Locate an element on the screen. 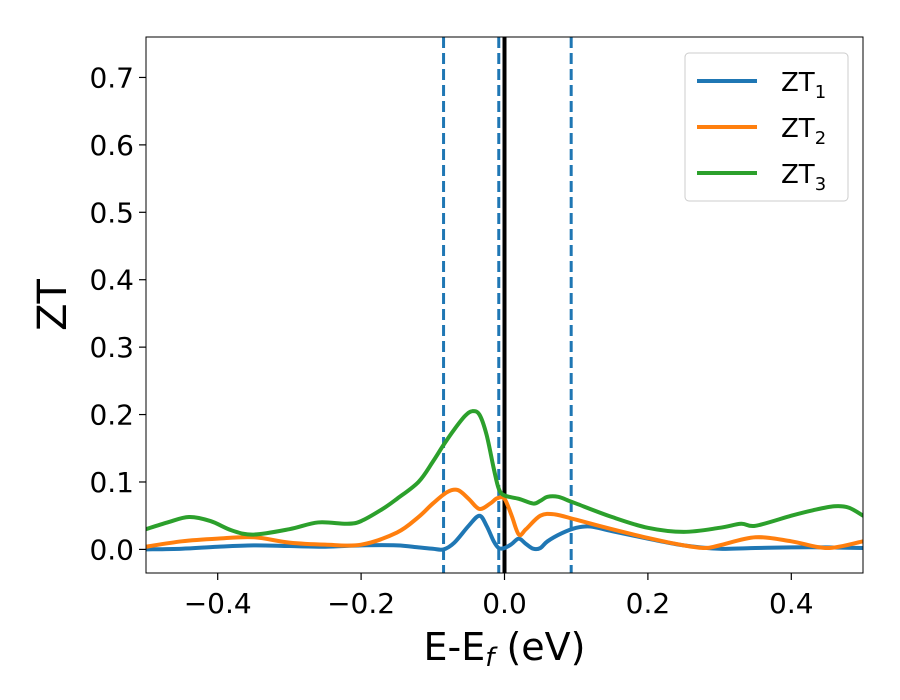 This screenshot has width=900, height=700. y-tick-label: 0.2 is located at coordinates (111, 415).